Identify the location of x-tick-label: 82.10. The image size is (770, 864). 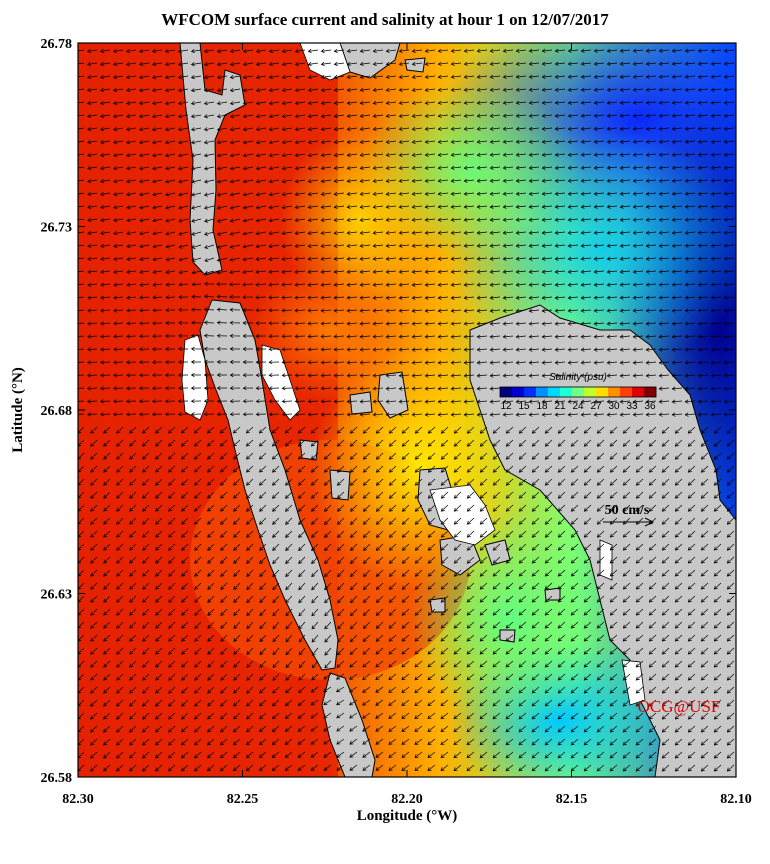
(736, 799).